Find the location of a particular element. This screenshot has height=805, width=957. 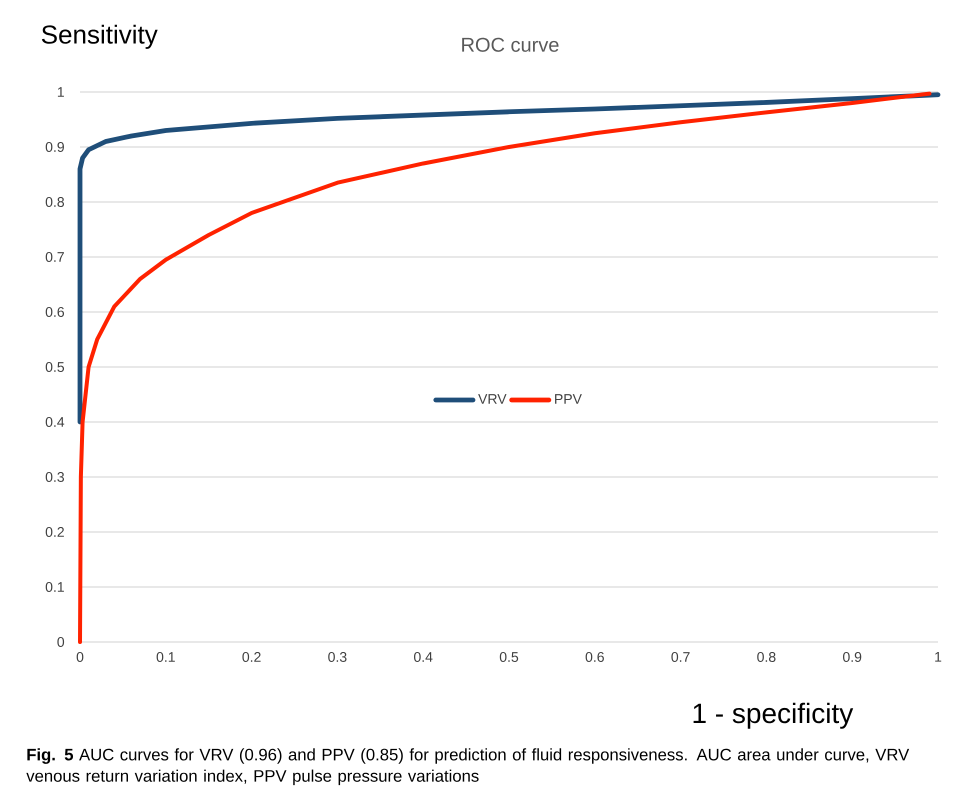

x-tick-label: 0 is located at coordinates (80, 657).